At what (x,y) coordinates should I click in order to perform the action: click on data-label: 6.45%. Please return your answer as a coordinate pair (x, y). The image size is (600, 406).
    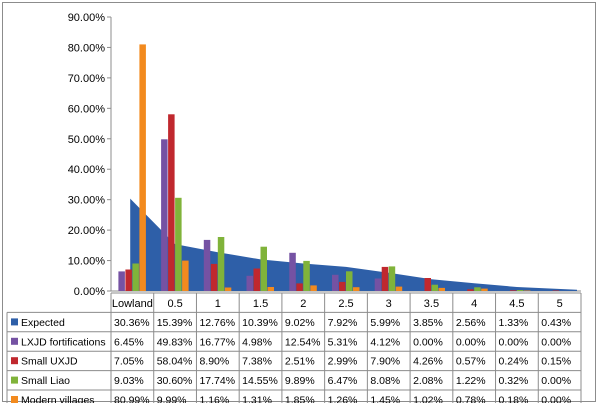
    Looking at the image, I should click on (129, 342).